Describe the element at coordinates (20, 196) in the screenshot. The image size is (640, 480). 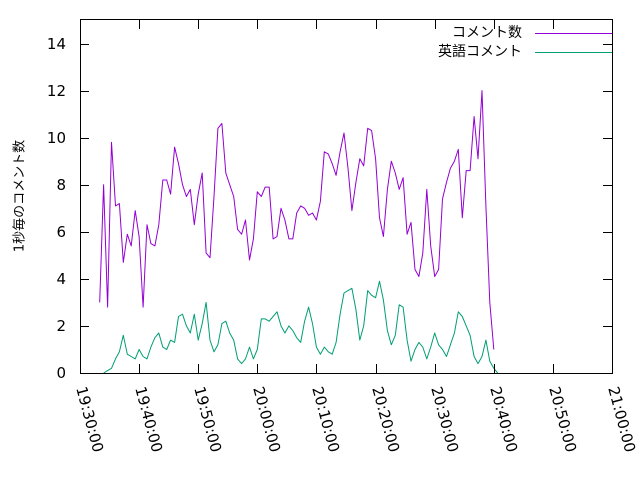
I see `y-axis-label: 1秒毎のコメント数` at that location.